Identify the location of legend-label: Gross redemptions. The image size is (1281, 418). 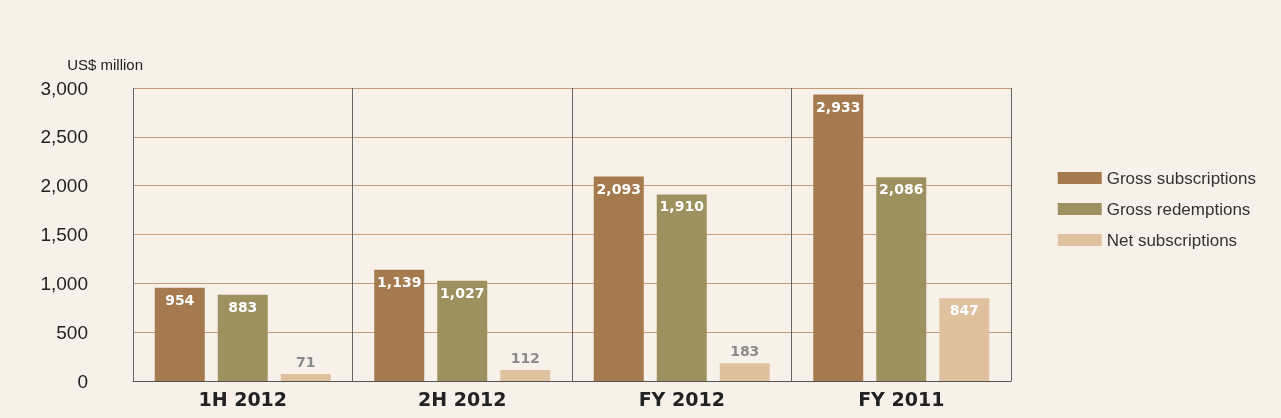
(1178, 209).